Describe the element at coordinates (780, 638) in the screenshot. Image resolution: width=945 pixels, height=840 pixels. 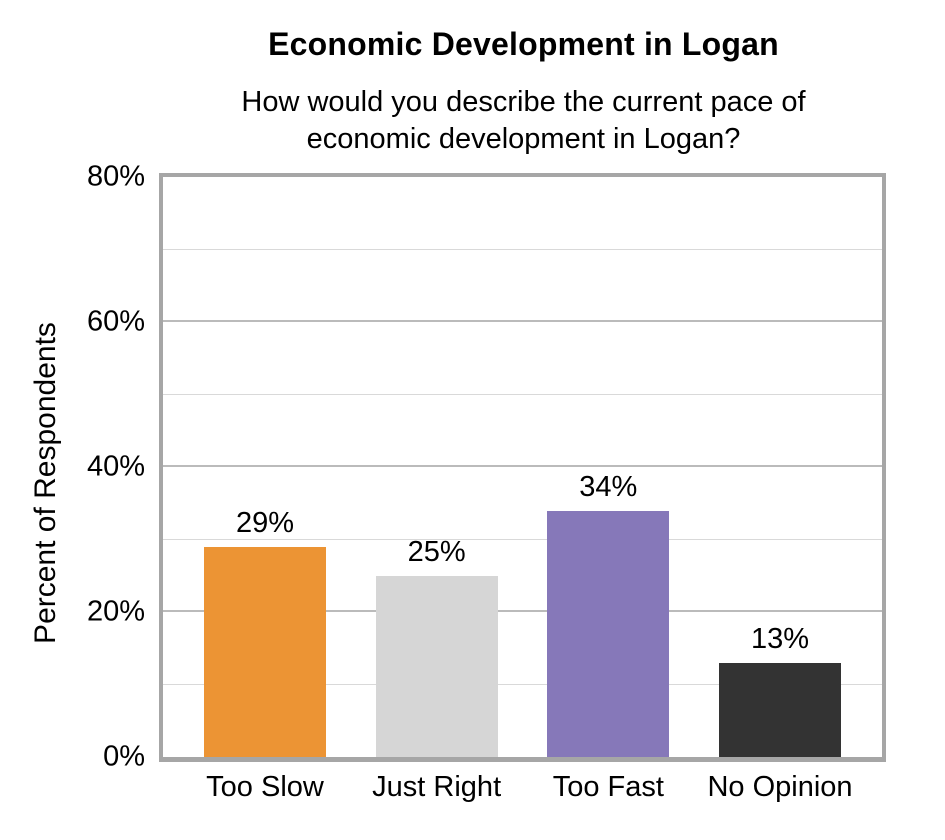
I see `bar-value-label-no-opinion: 13%` at that location.